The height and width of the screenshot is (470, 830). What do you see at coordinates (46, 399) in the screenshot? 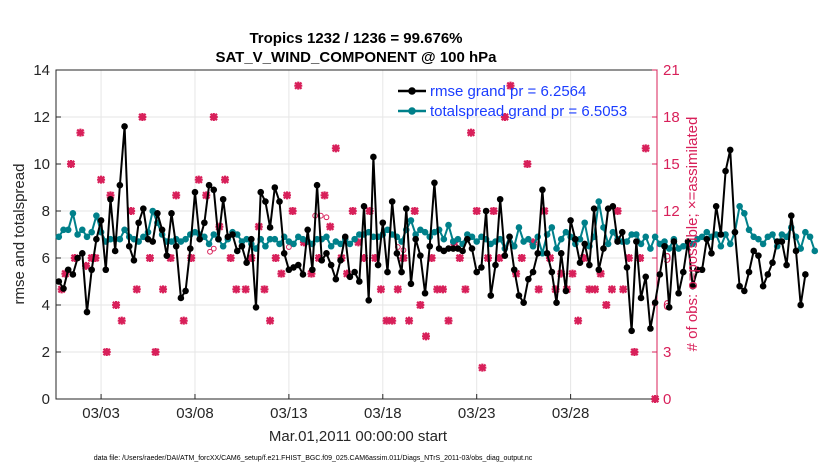
I see `y-tick-label: 0` at bounding box center [46, 399].